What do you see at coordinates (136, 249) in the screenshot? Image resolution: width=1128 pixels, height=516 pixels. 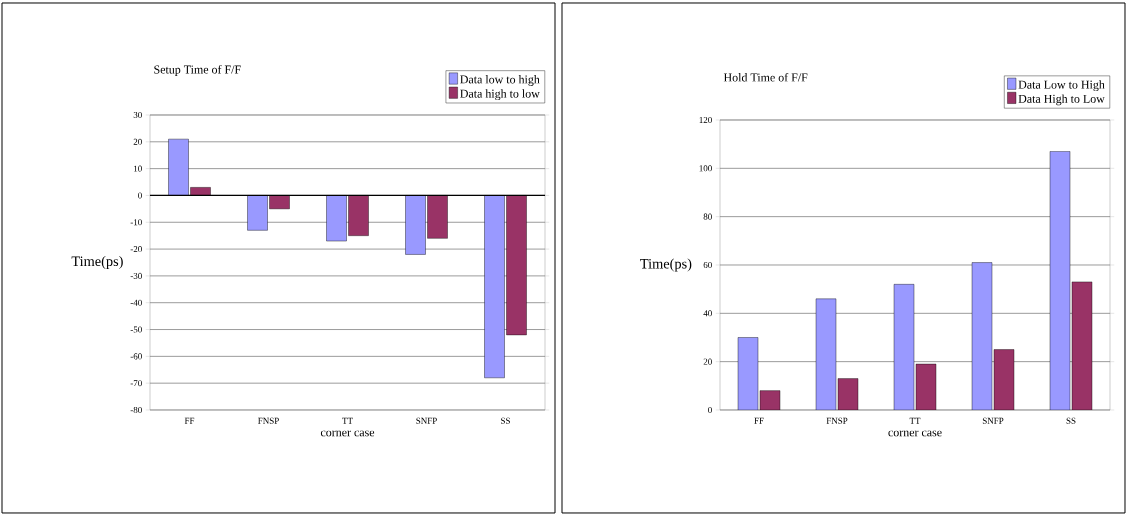 I see `y-tick-label: -20` at bounding box center [136, 249].